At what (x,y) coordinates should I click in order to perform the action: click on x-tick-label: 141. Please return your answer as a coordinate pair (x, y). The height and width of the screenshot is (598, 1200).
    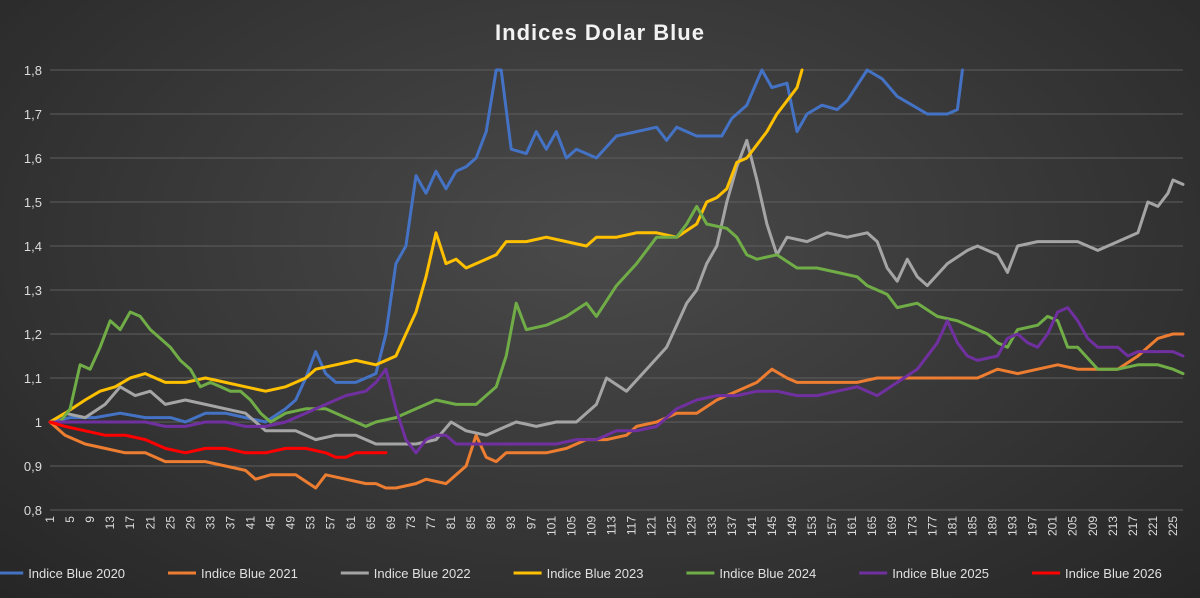
    Looking at the image, I should click on (752, 526).